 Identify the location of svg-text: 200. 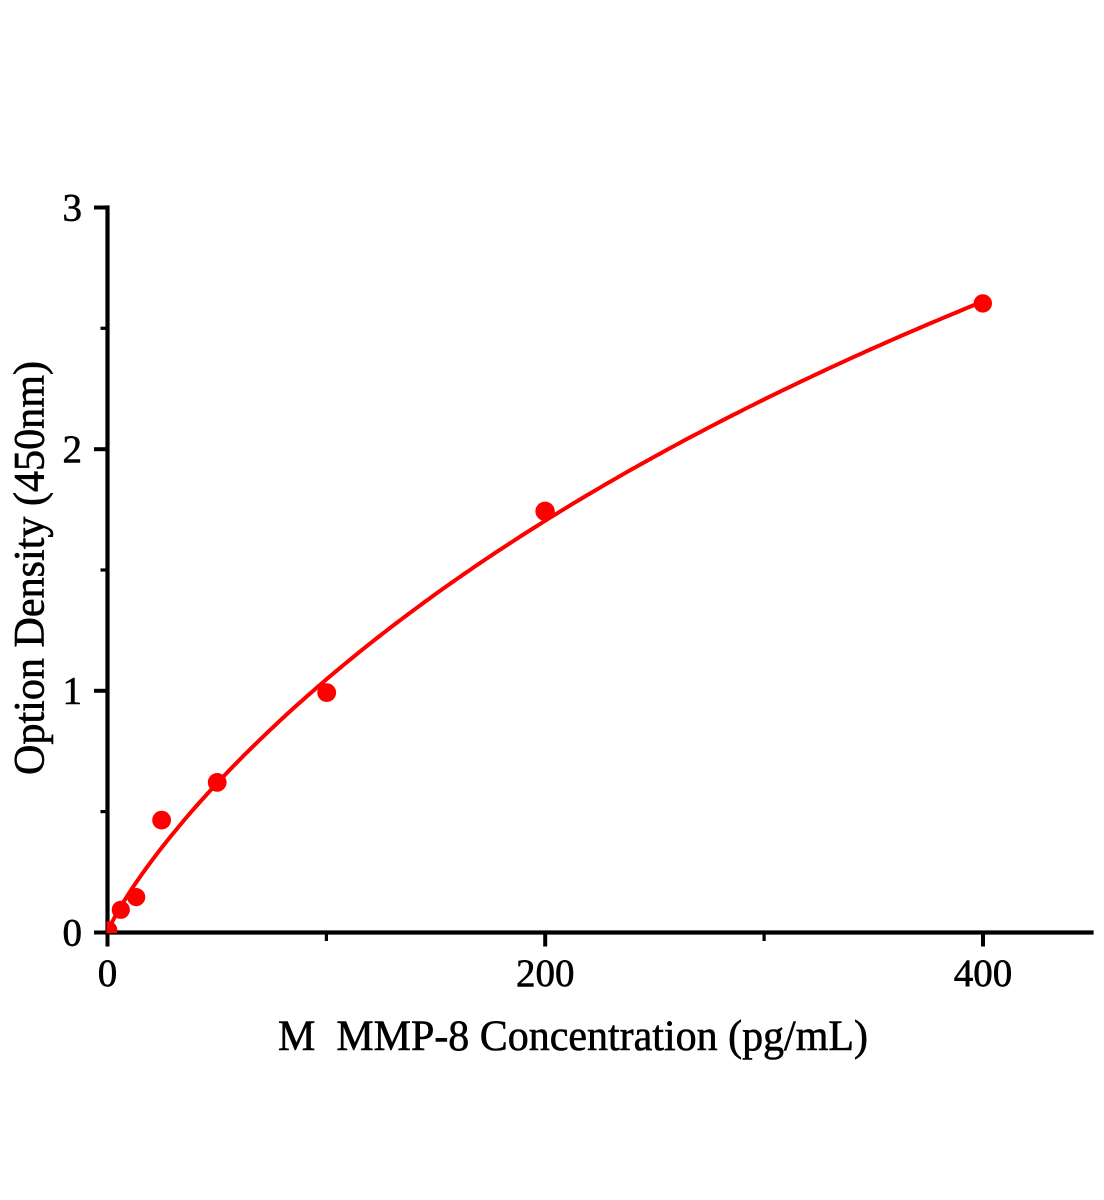
(545, 973).